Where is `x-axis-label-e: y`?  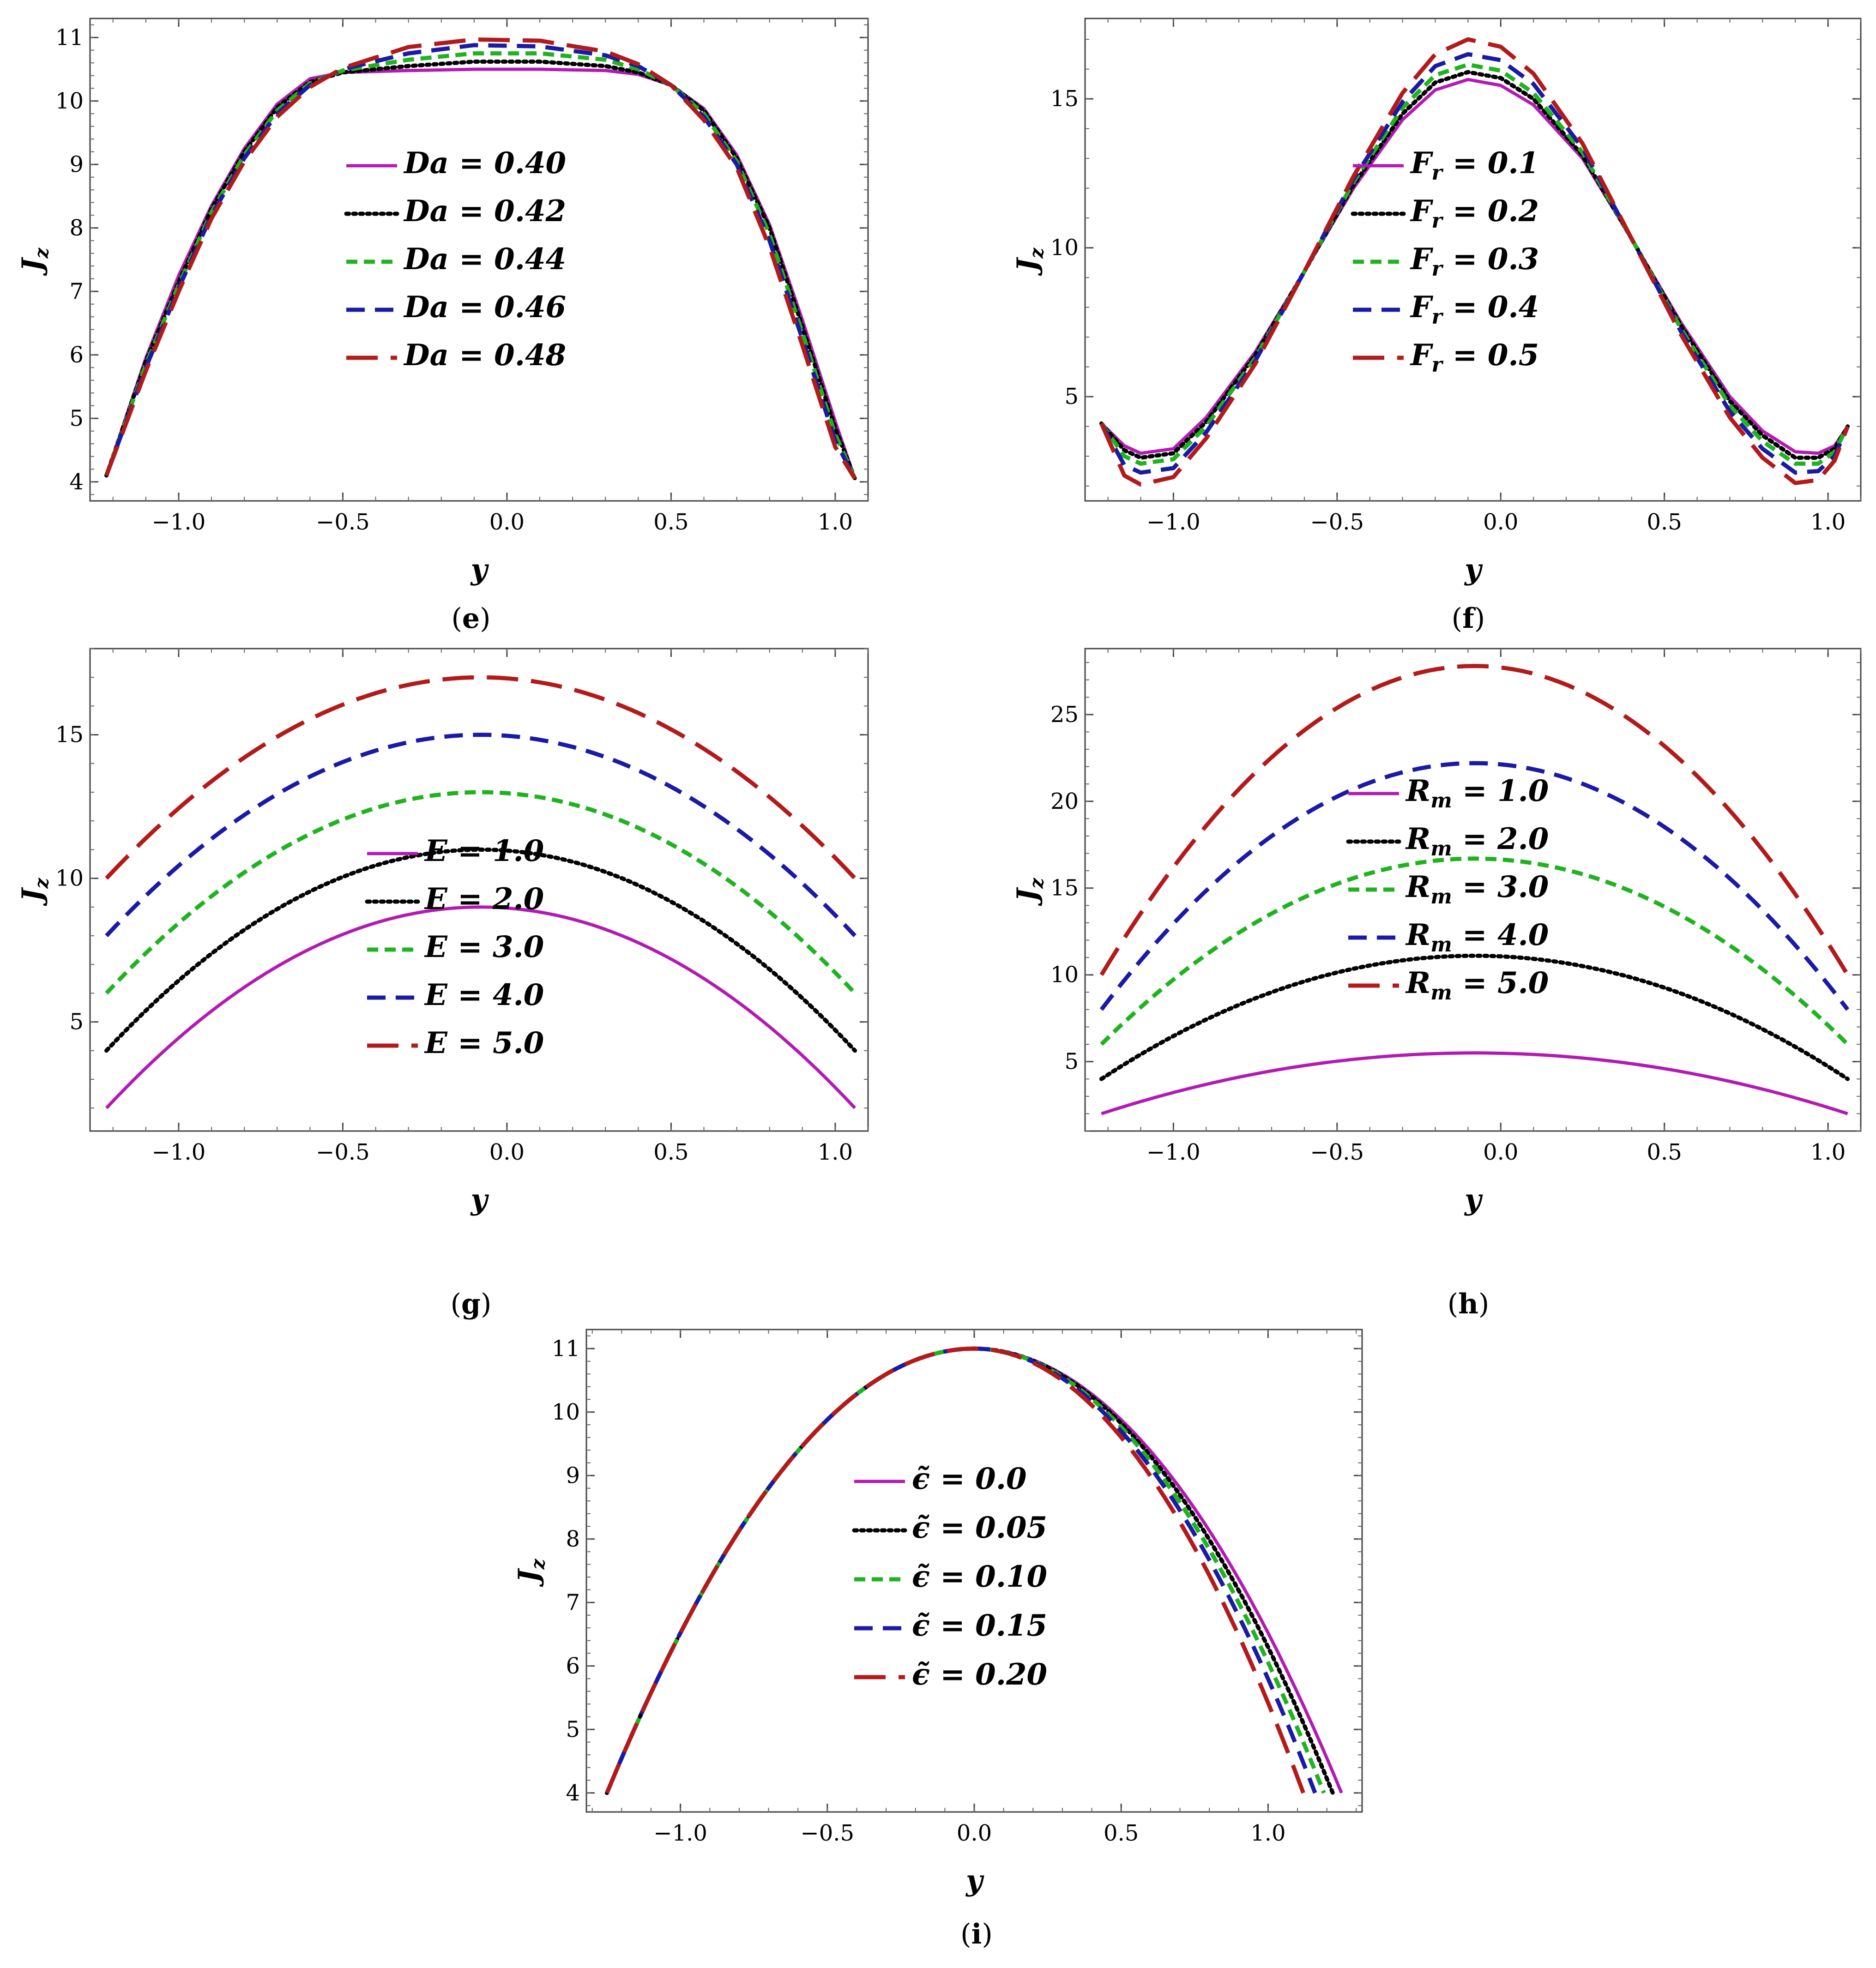
x-axis-label-e: y is located at coordinates (479, 569).